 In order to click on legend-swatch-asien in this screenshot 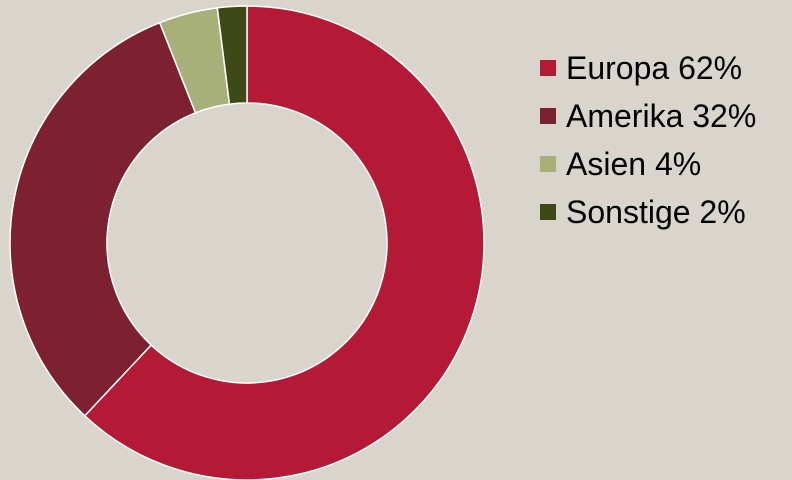, I will do `click(548, 164)`.